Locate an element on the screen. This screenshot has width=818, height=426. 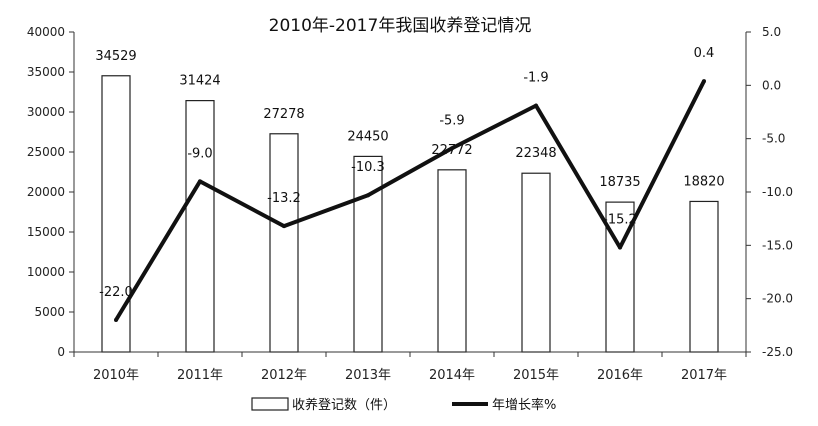
bar-data-label: 22348 is located at coordinates (535, 153).